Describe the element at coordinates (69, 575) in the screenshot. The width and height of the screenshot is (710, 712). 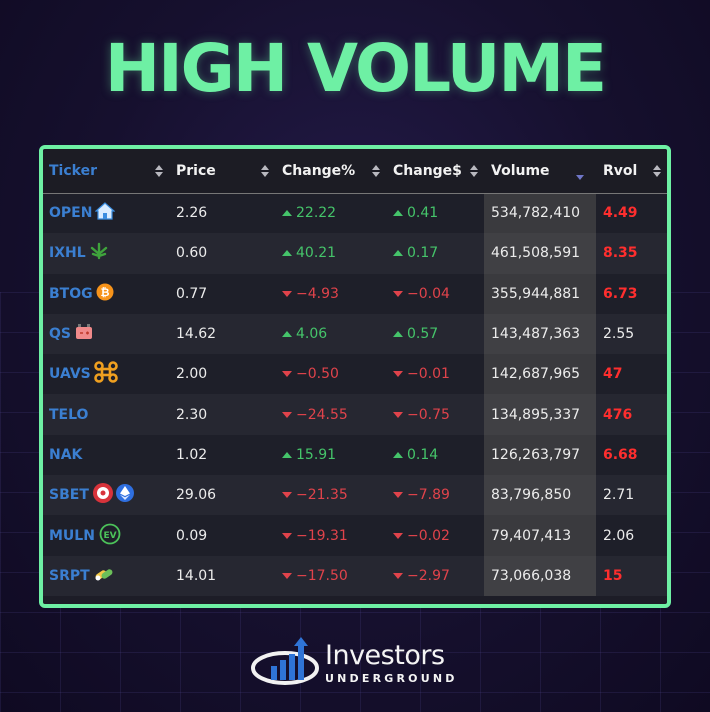
I see `ticker-symbol: SRPT` at that location.